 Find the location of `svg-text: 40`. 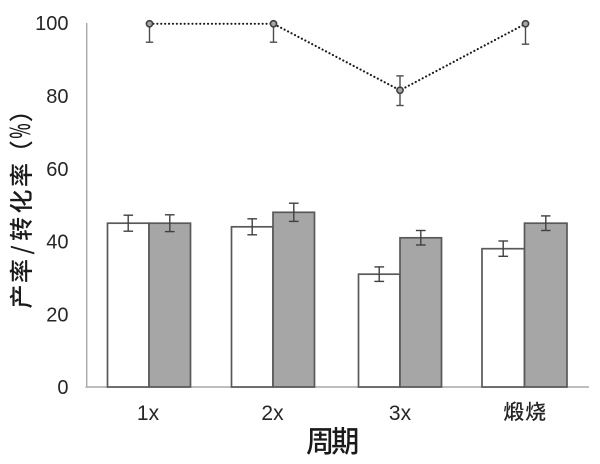

svg-text: 40 is located at coordinates (57, 243).